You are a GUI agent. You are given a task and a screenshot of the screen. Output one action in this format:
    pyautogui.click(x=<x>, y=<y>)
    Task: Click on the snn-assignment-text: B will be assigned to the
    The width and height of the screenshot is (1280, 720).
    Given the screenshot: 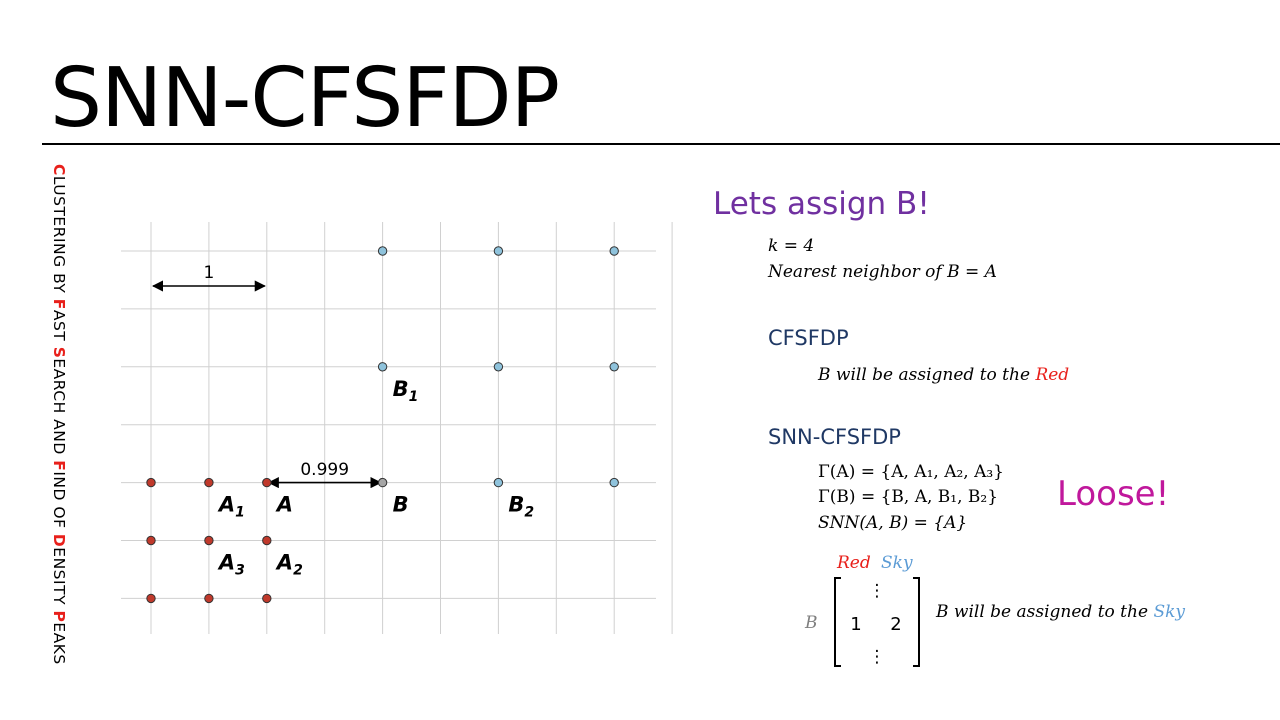 What is the action you would take?
    pyautogui.click(x=1045, y=612)
    